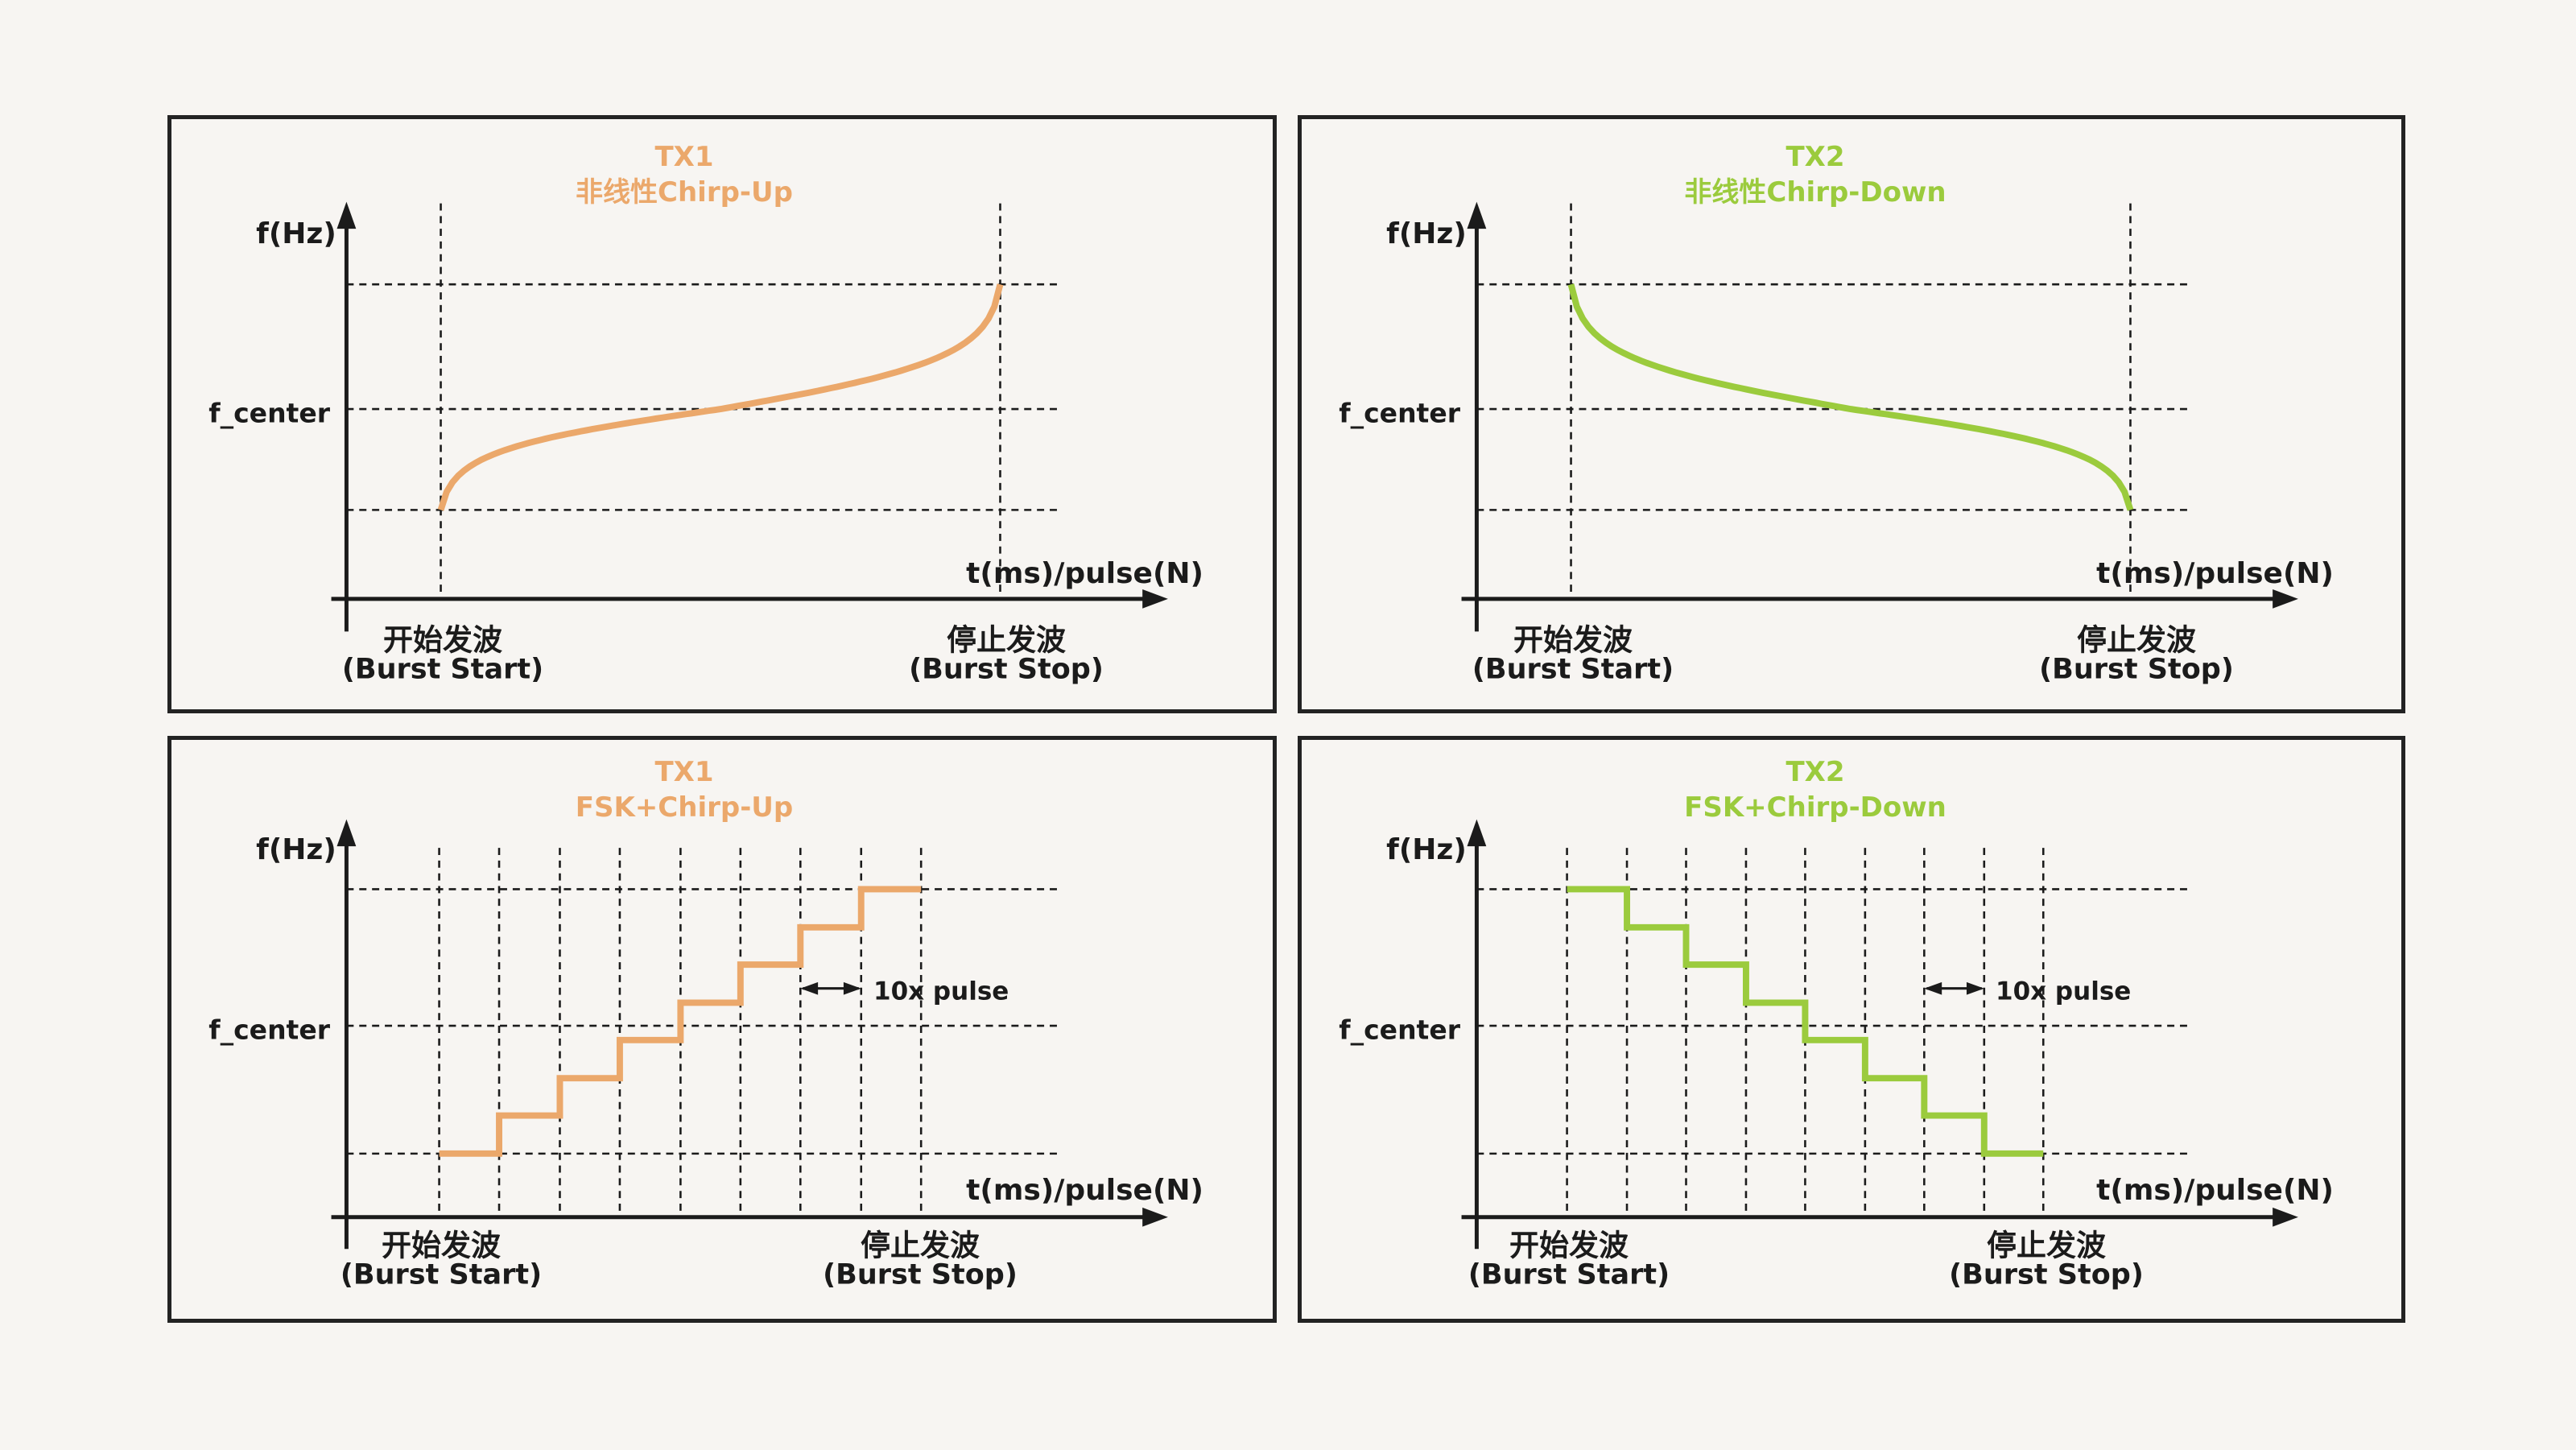 The height and width of the screenshot is (1450, 2576). What do you see at coordinates (1851, 397) in the screenshot?
I see `signal-curve-tx2-nonlinear-chirp-down` at bounding box center [1851, 397].